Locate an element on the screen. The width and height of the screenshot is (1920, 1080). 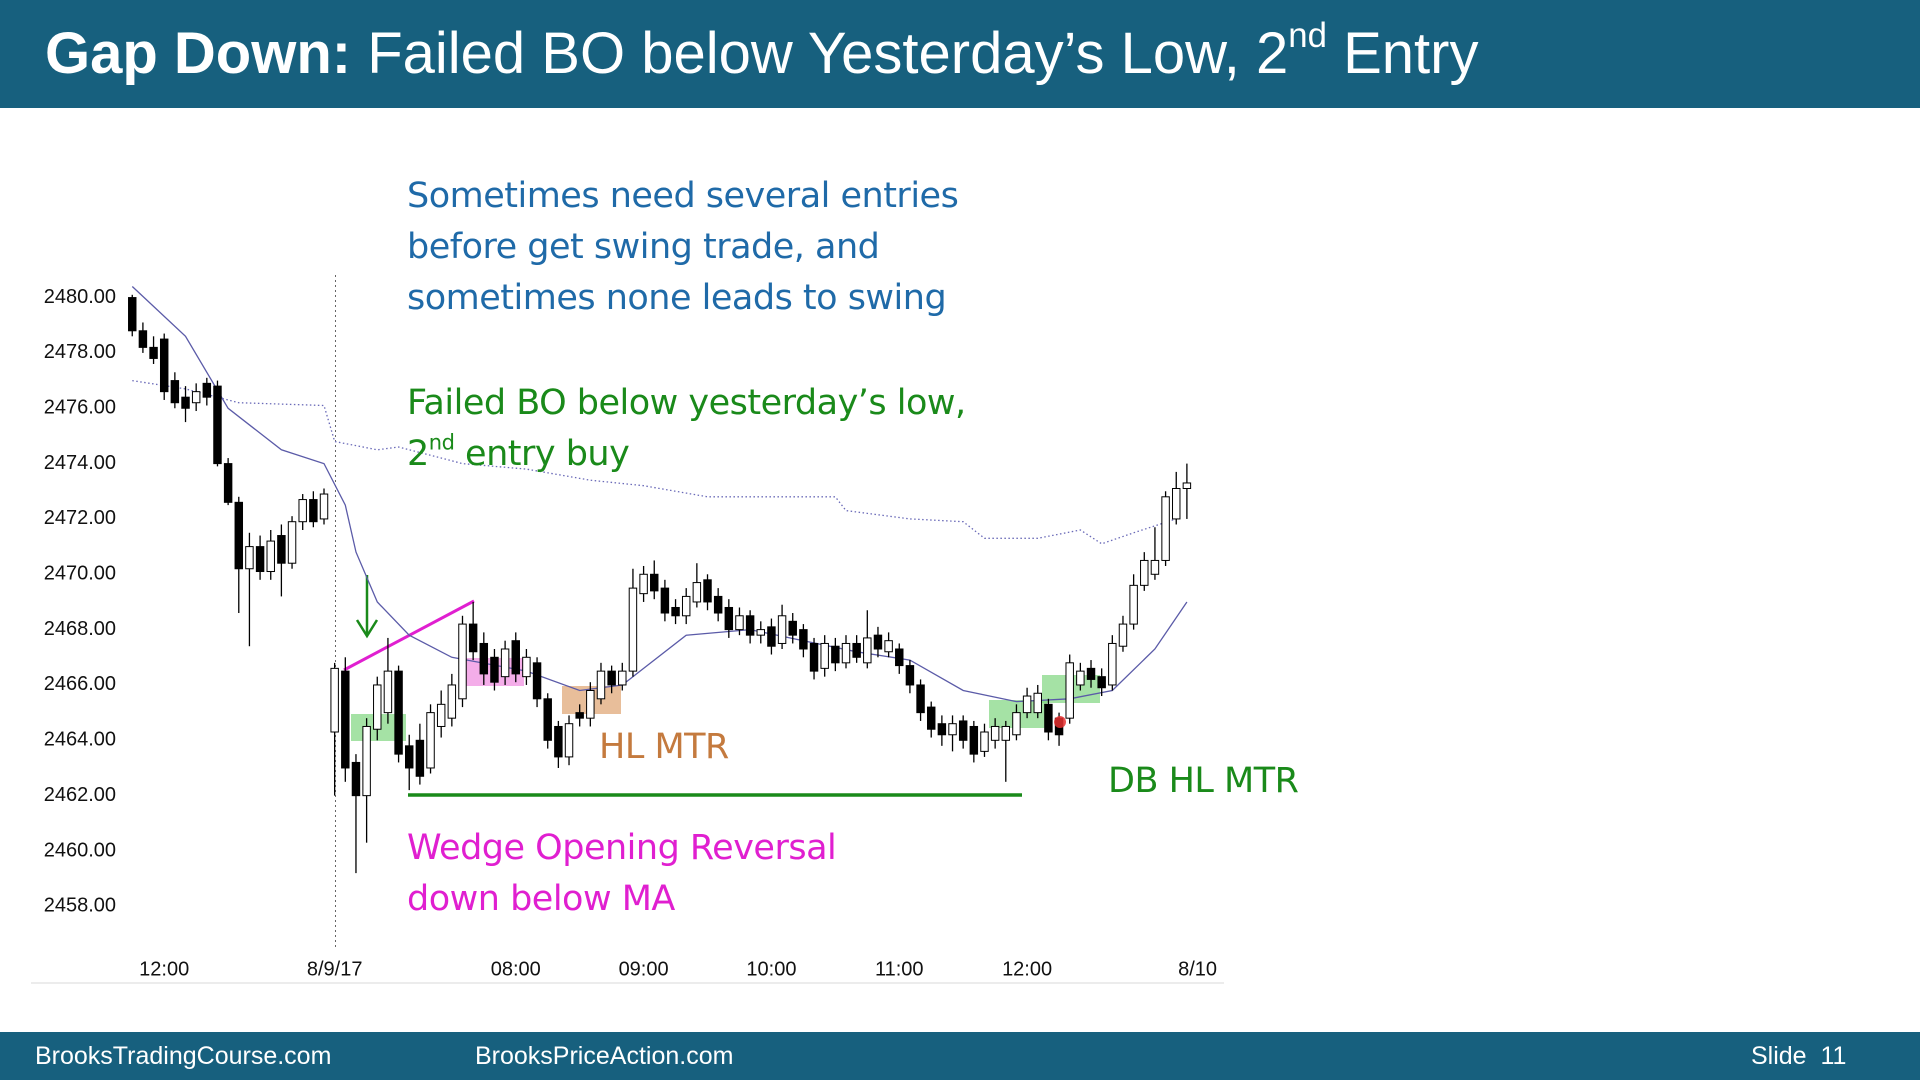
annotation-line: down below MA is located at coordinates (541, 899).